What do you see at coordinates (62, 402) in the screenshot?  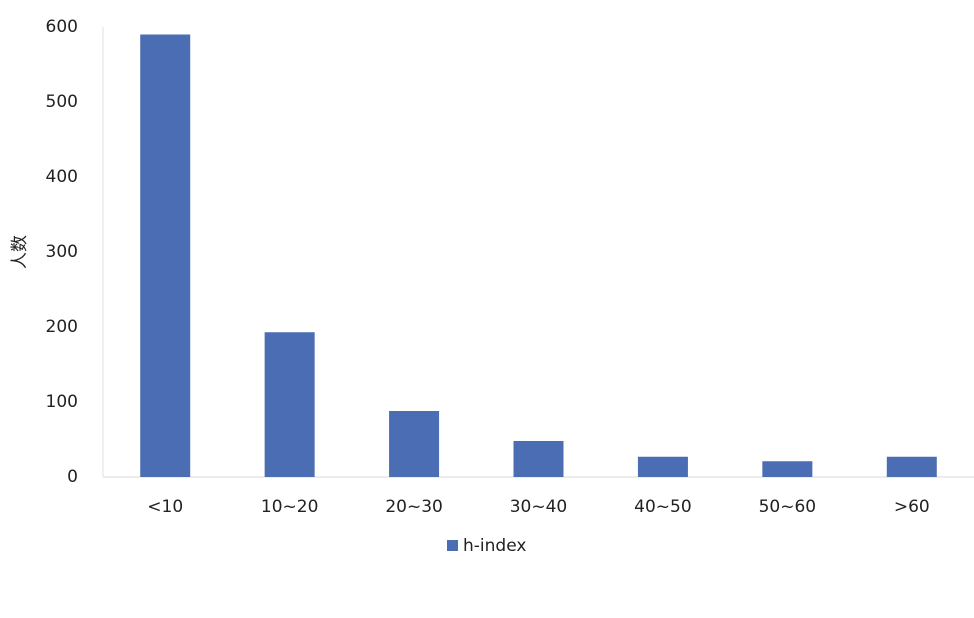 I see `y-tick-label: 100` at bounding box center [62, 402].